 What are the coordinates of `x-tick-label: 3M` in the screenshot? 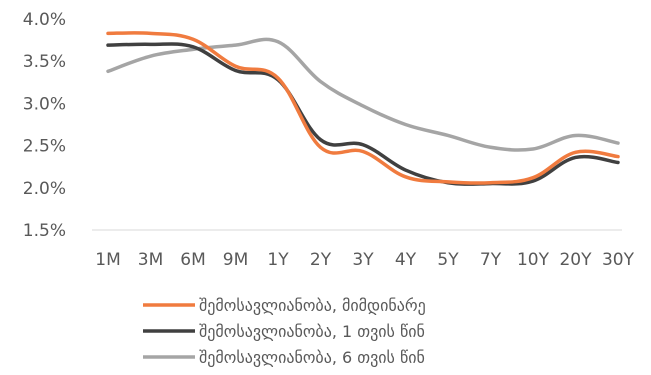 It's located at (150, 260).